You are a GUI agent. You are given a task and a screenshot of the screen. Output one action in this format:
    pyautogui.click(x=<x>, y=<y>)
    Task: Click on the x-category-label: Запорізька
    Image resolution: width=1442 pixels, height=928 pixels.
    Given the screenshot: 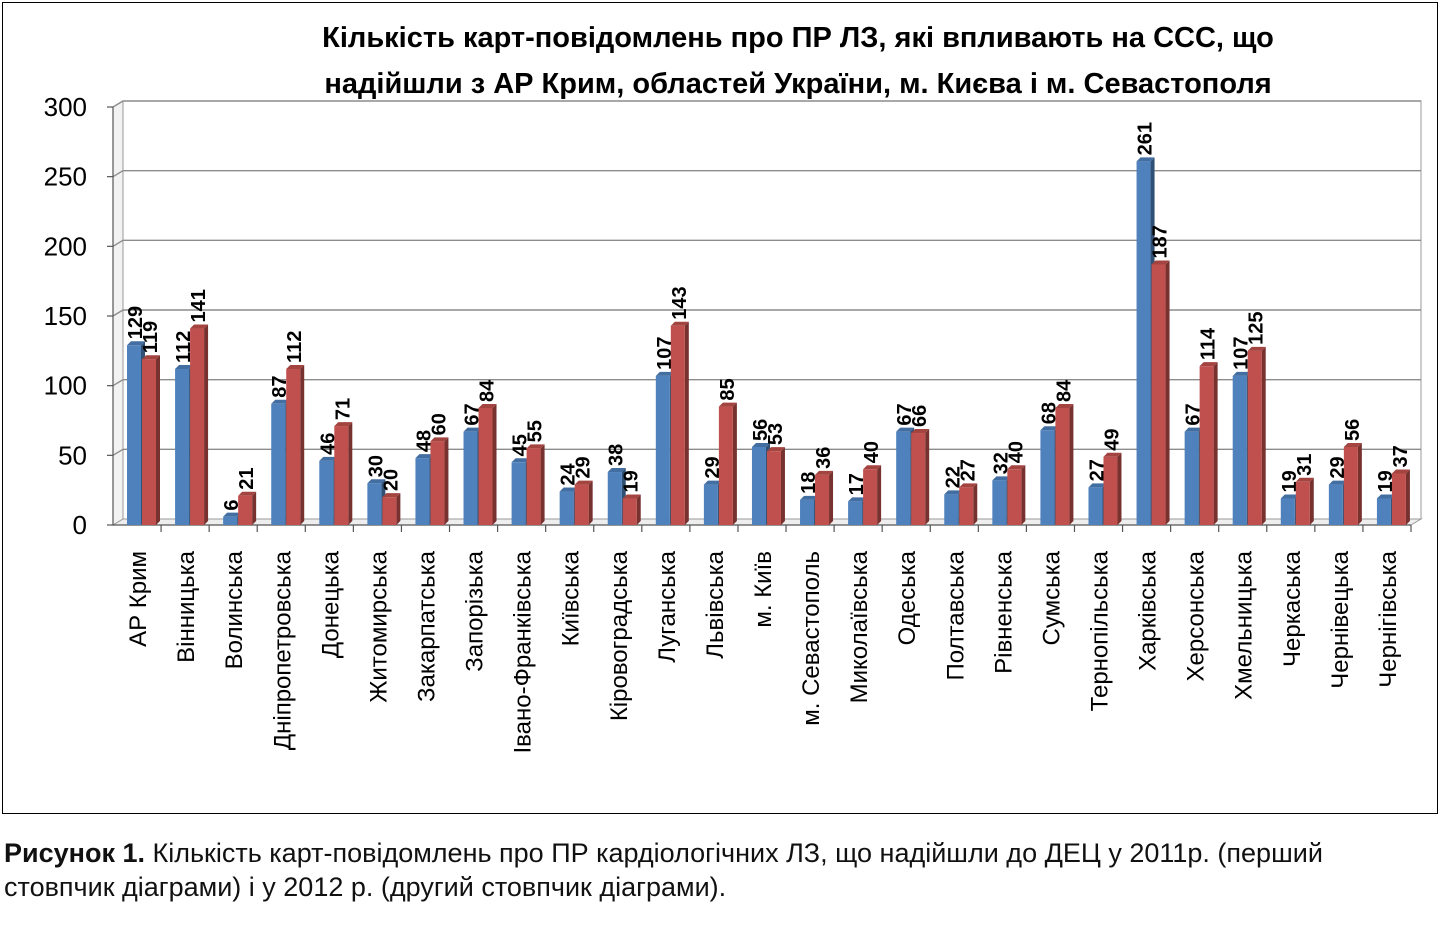 What is the action you would take?
    pyautogui.click(x=475, y=610)
    